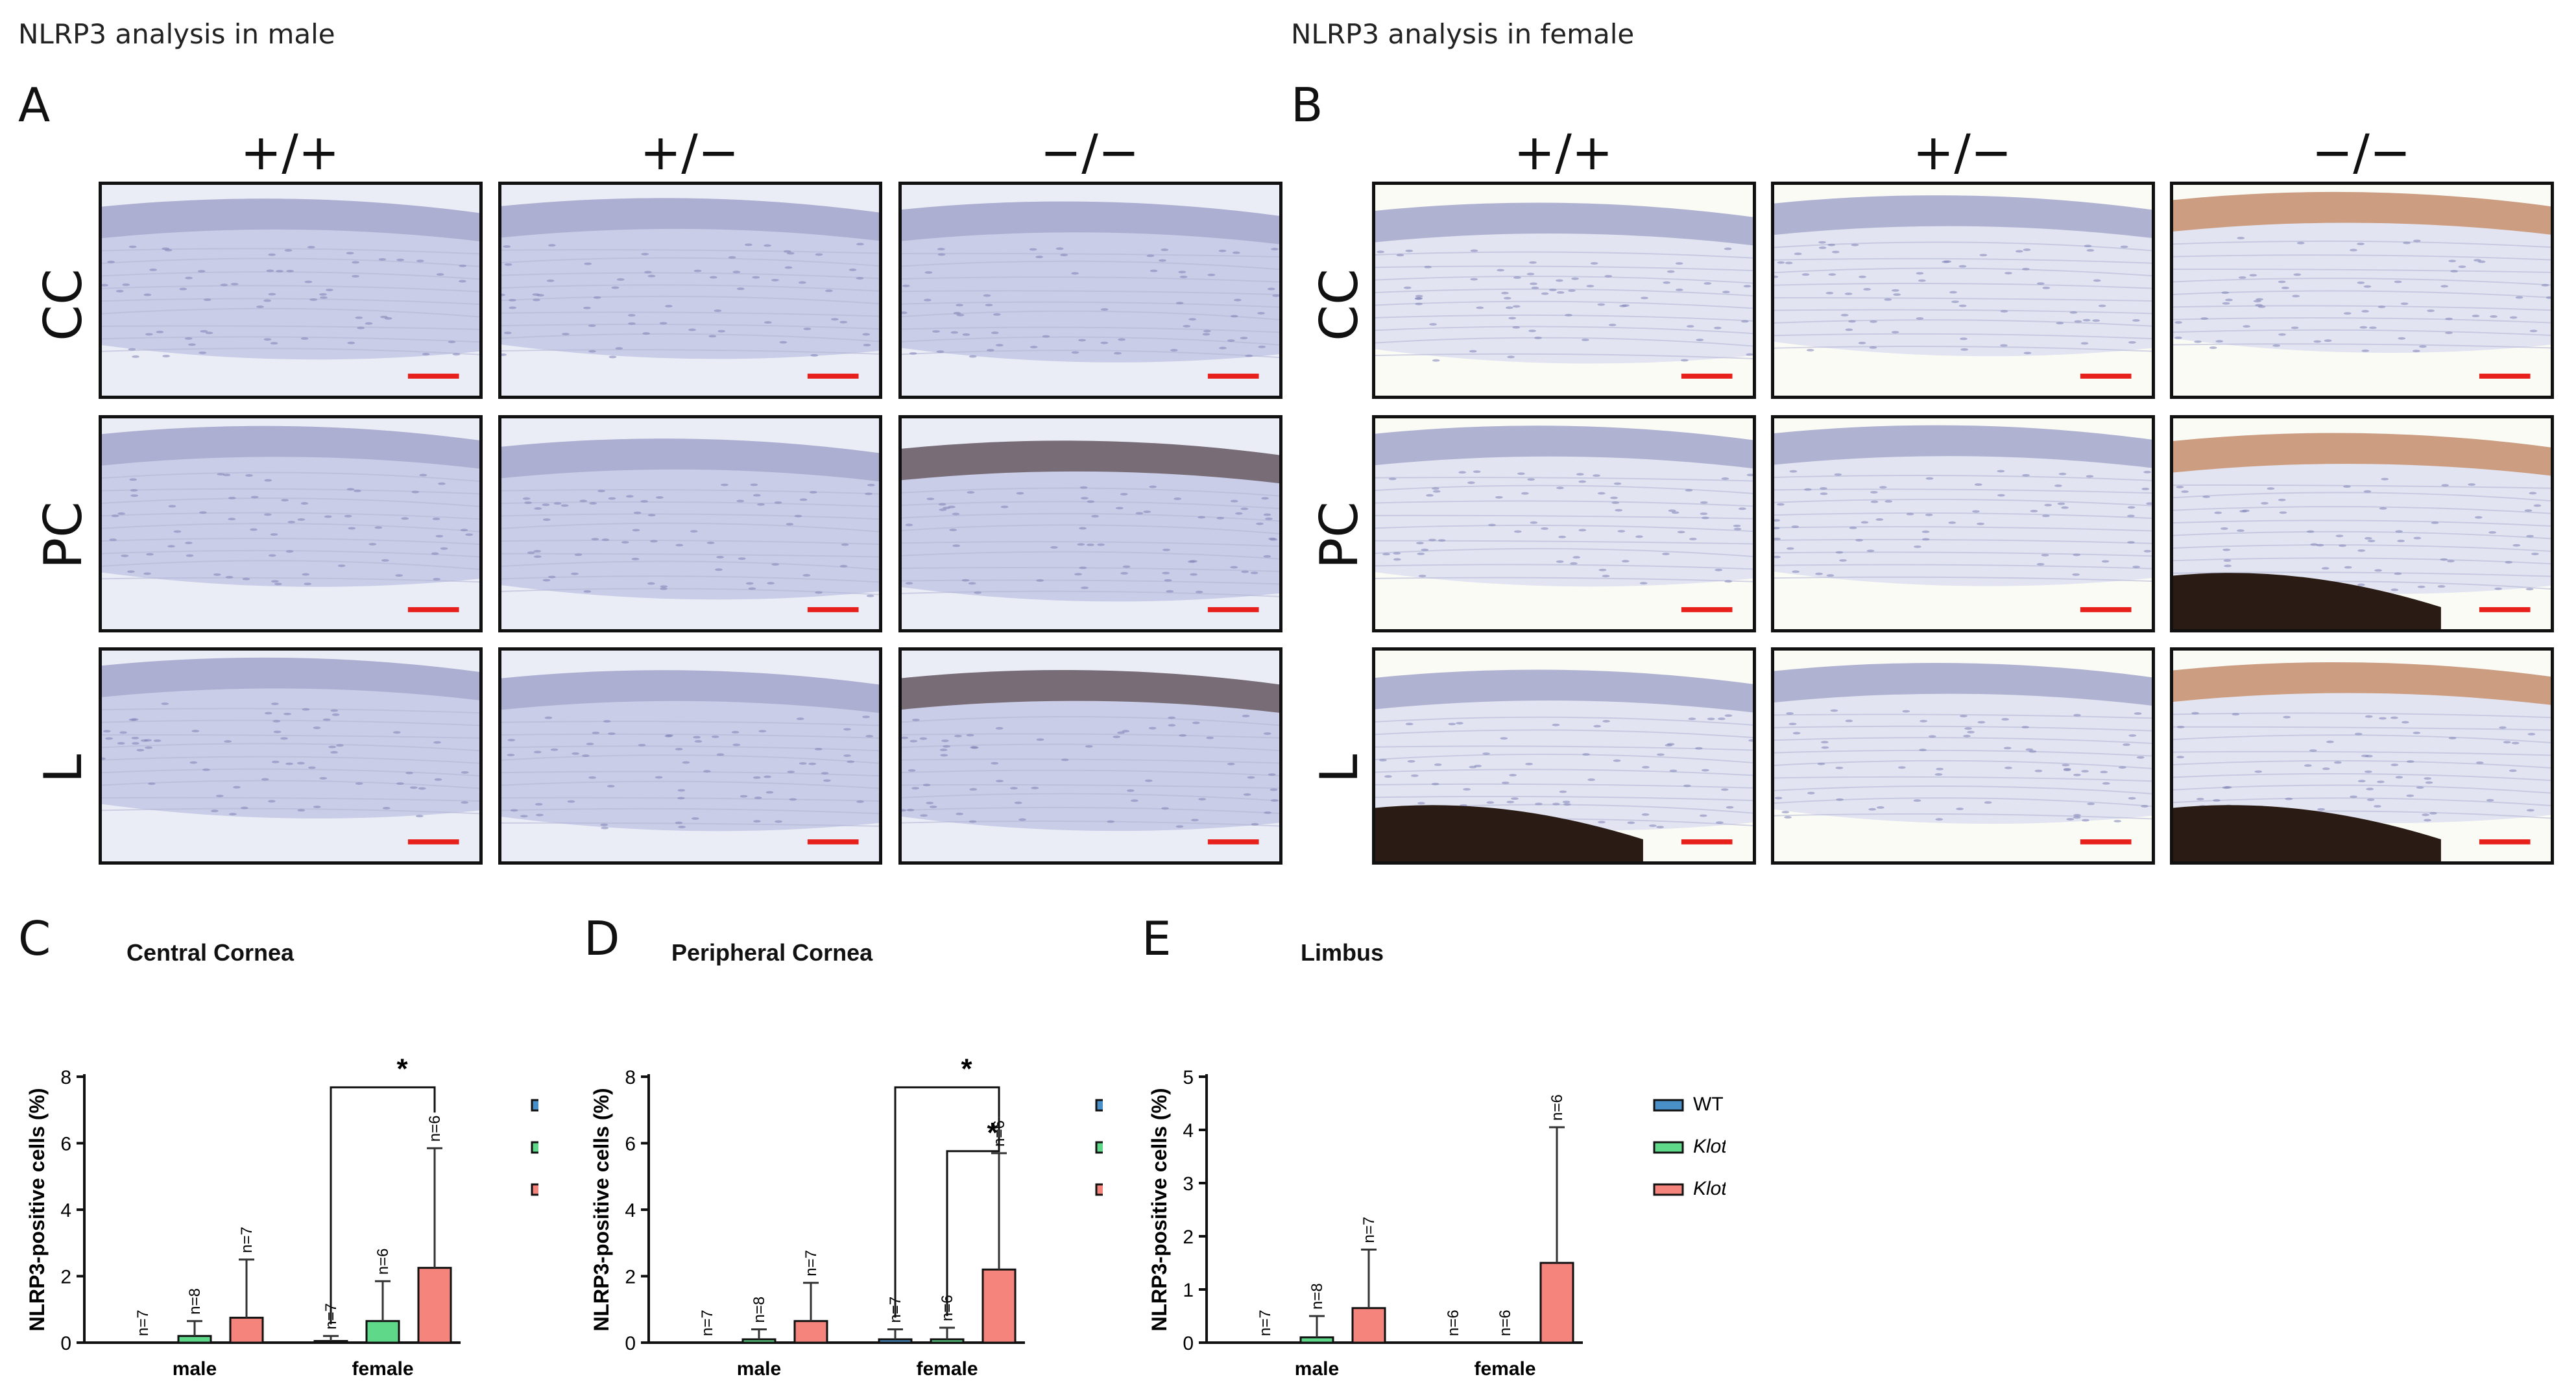 Image resolution: width=2576 pixels, height=1390 pixels. What do you see at coordinates (630, 1210) in the screenshot?
I see `chart-d-ytick-label-2: 4` at bounding box center [630, 1210].